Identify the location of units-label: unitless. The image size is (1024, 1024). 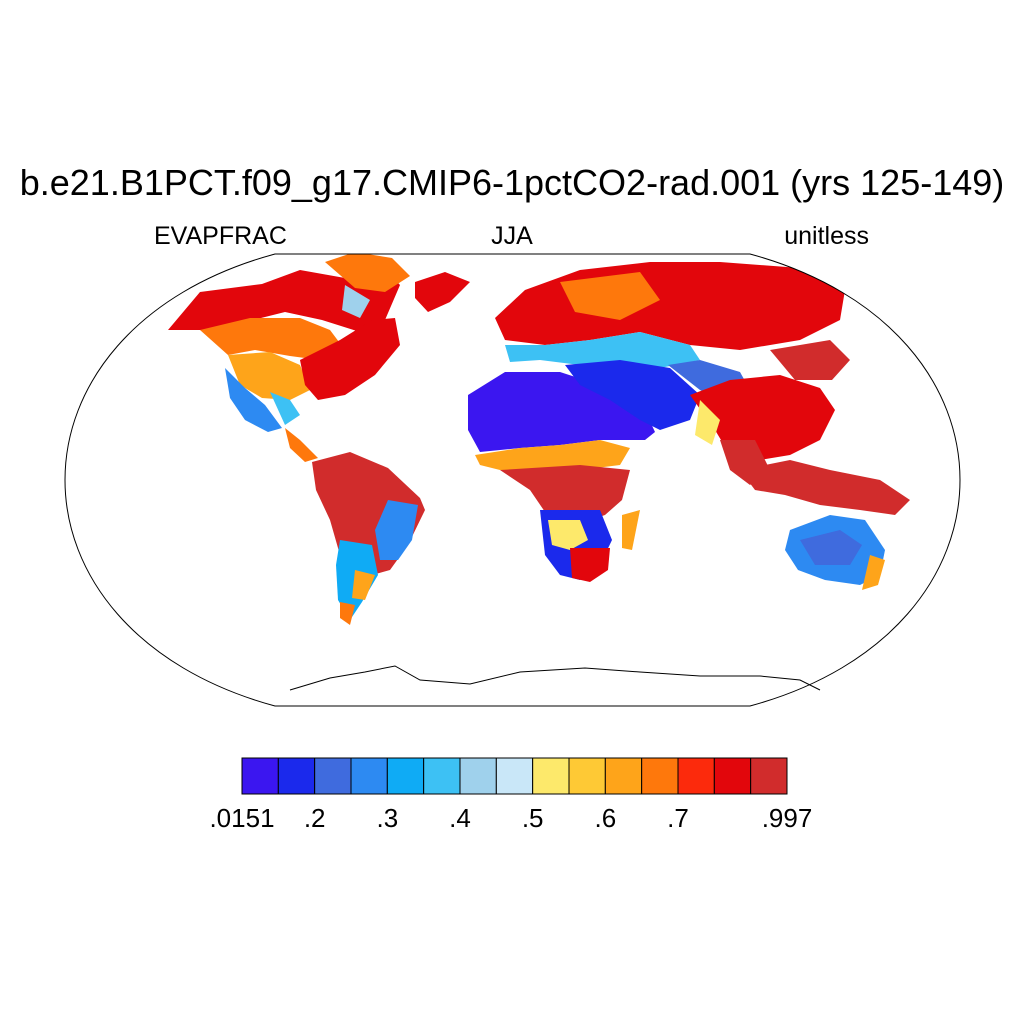
(826, 236).